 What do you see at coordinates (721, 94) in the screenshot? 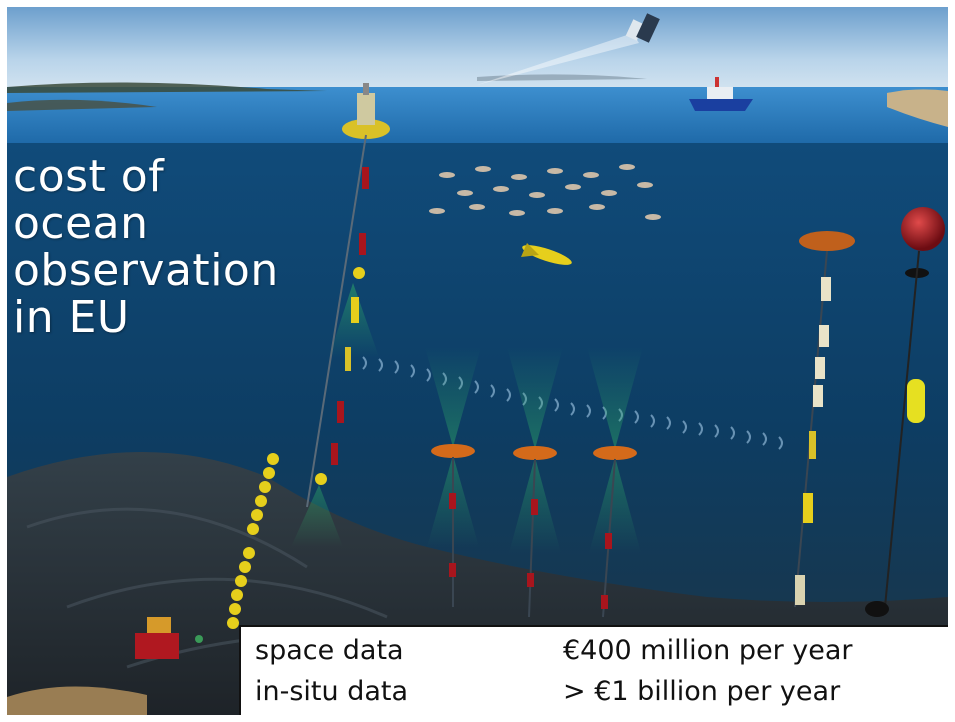
I see `research-ship-icon` at bounding box center [721, 94].